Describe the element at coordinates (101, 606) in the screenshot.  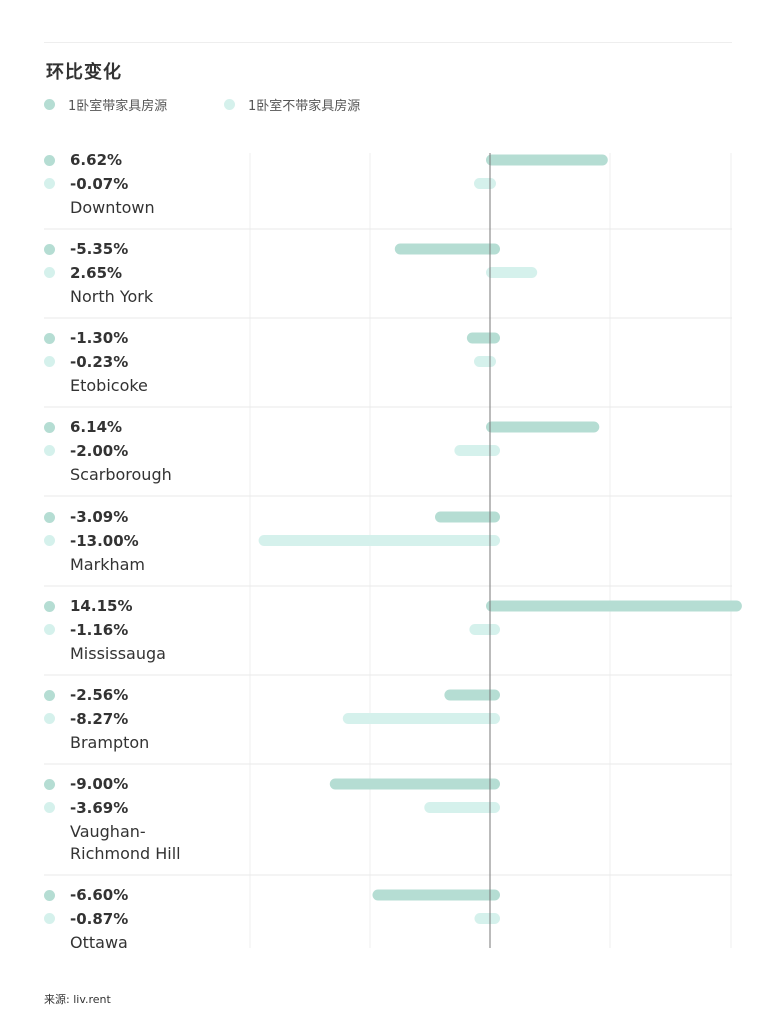
I see `data-label-furnished: 14.15%` at that location.